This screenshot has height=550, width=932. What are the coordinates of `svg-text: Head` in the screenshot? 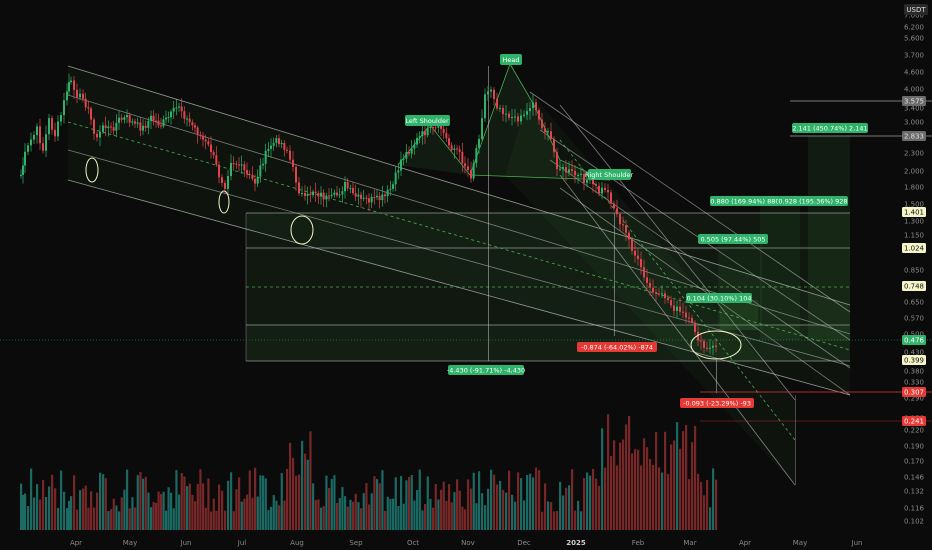 It's located at (511, 60).